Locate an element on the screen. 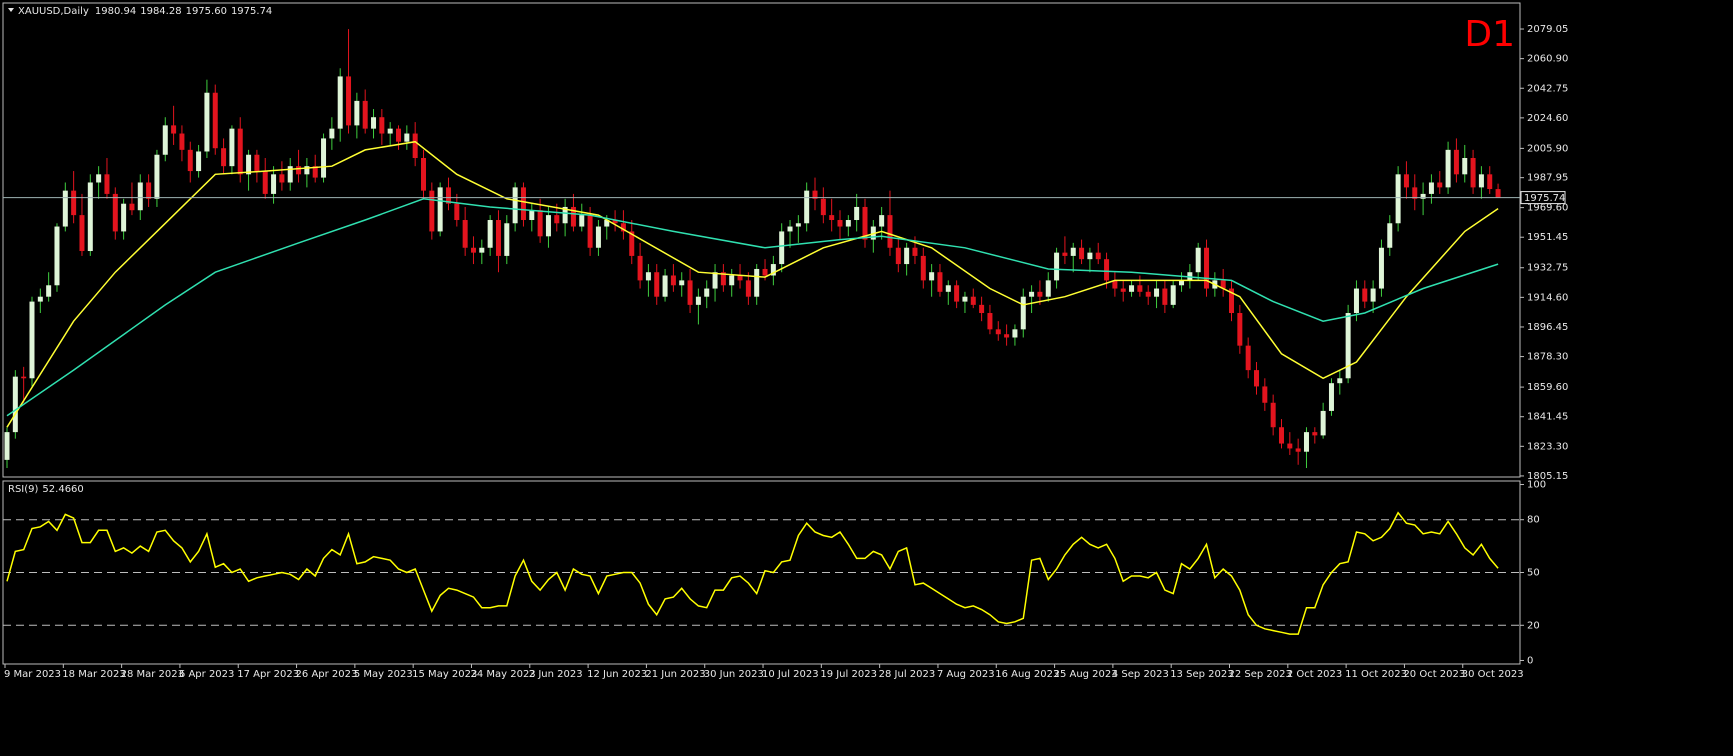  timeframe-label: D1 is located at coordinates (1489, 34).